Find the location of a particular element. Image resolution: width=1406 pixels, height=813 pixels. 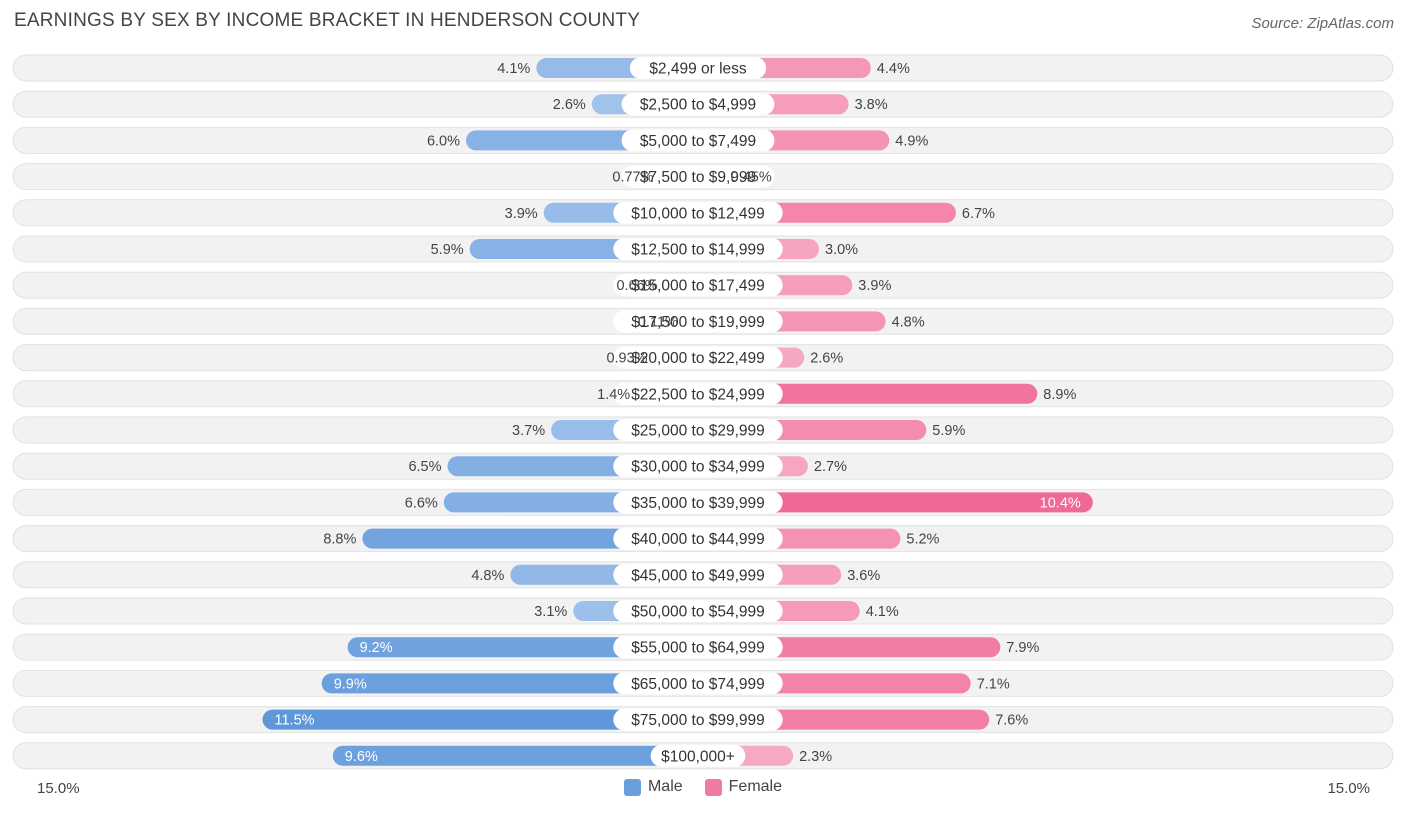

category-label: $2,500 to $4,999 is located at coordinates (698, 105).